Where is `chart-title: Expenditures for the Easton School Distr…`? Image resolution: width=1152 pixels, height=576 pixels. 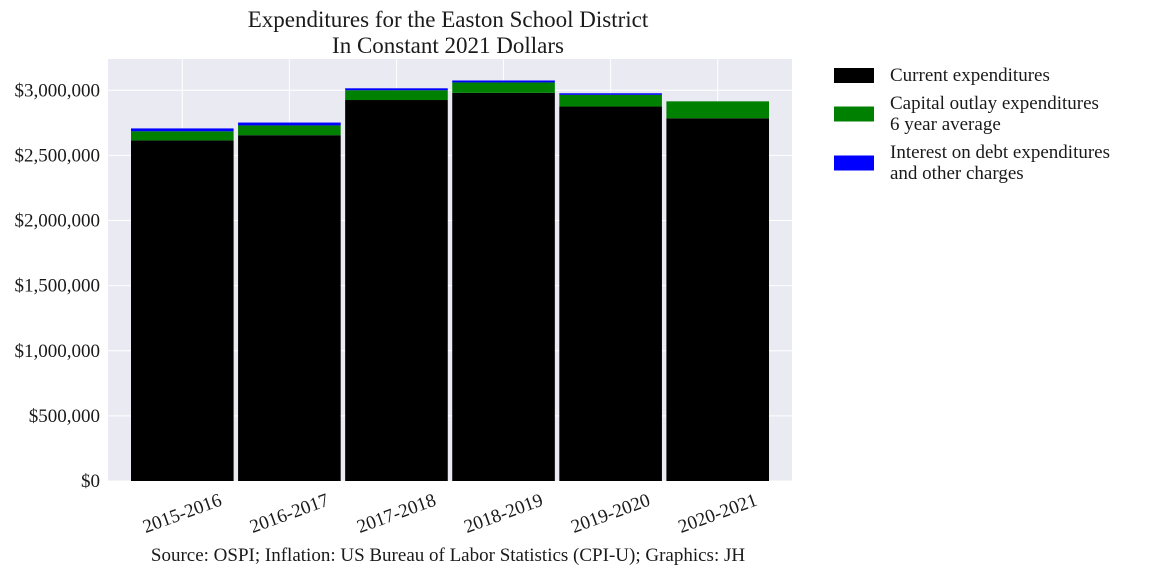 chart-title: Expenditures for the Easton School Distr… is located at coordinates (448, 19).